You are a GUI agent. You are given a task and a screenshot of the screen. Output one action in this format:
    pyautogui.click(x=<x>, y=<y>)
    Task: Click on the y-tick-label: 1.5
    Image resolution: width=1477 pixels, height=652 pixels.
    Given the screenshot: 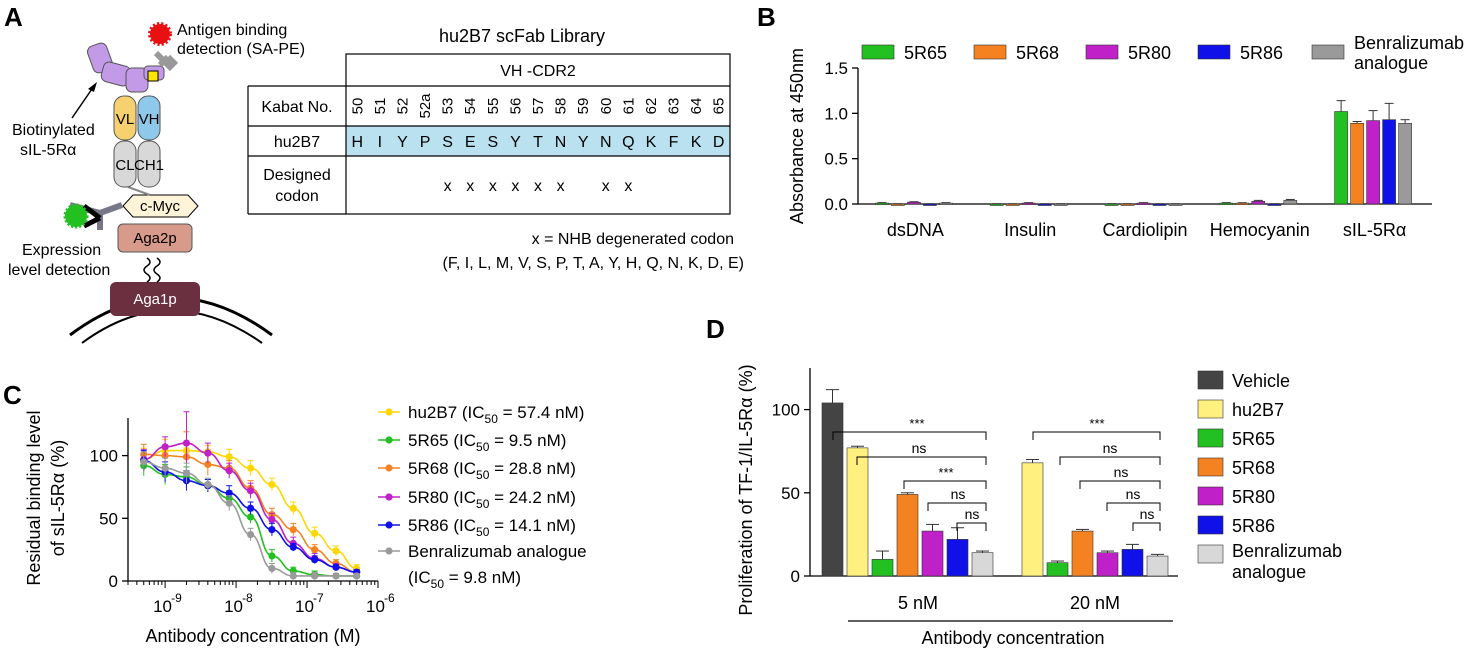 What is the action you would take?
    pyautogui.click(x=836, y=68)
    